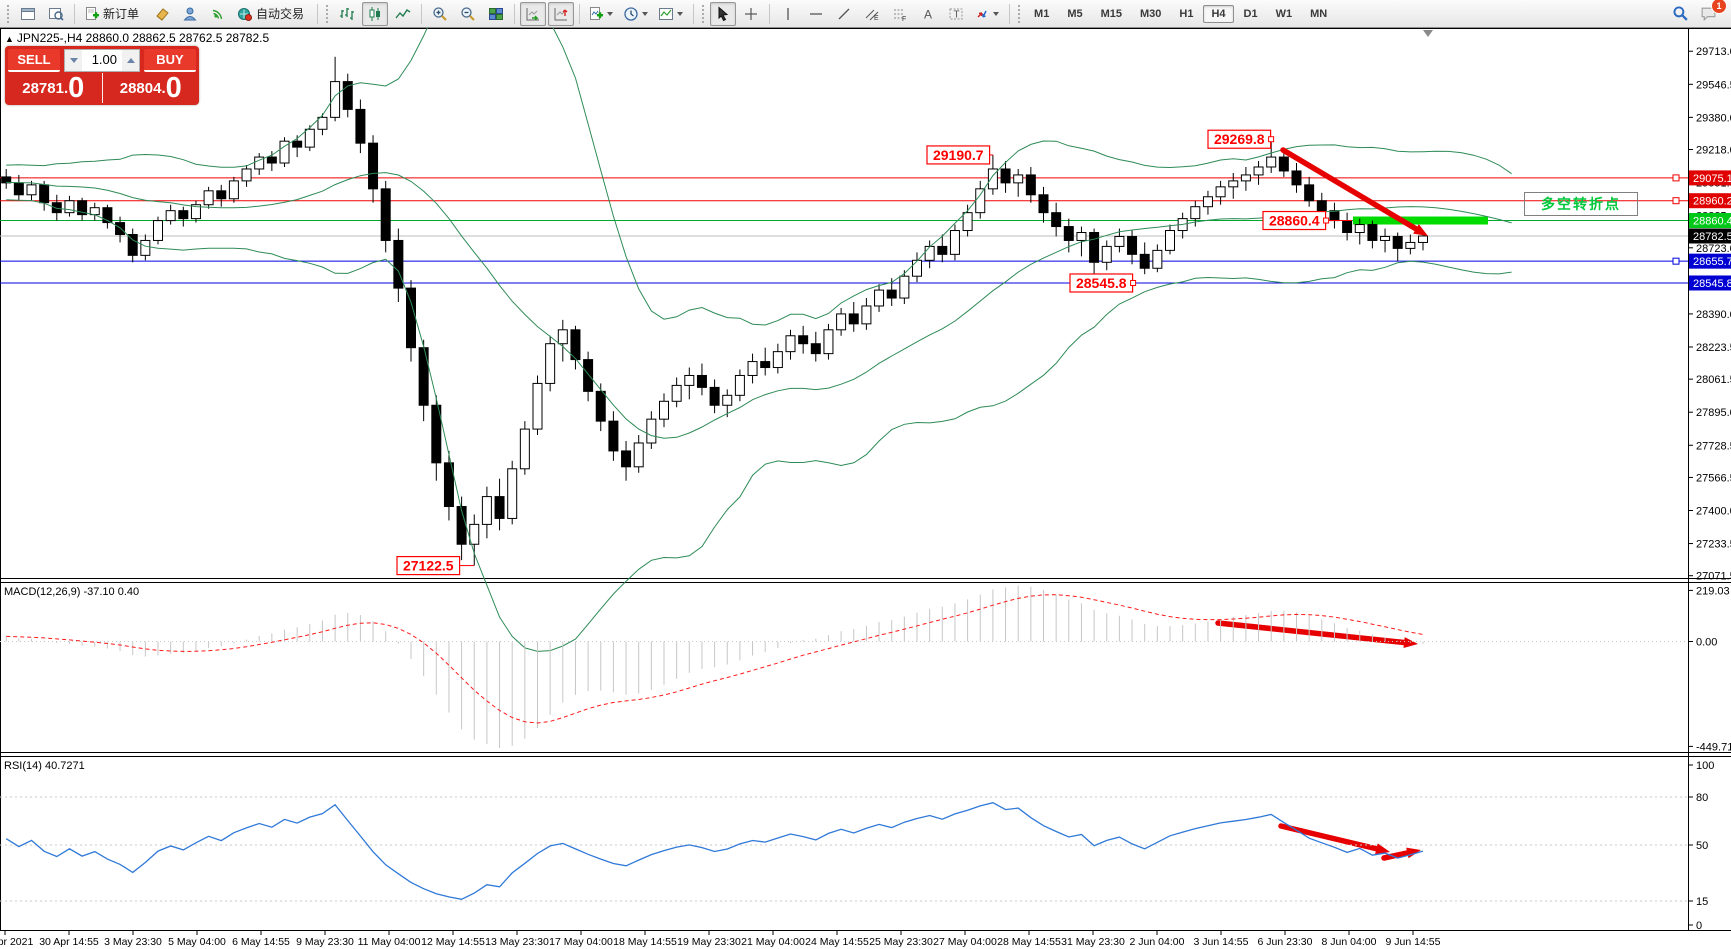  Describe the element at coordinates (1029, 942) in the screenshot. I see `time-axis-label: 28 May 14:55` at that location.